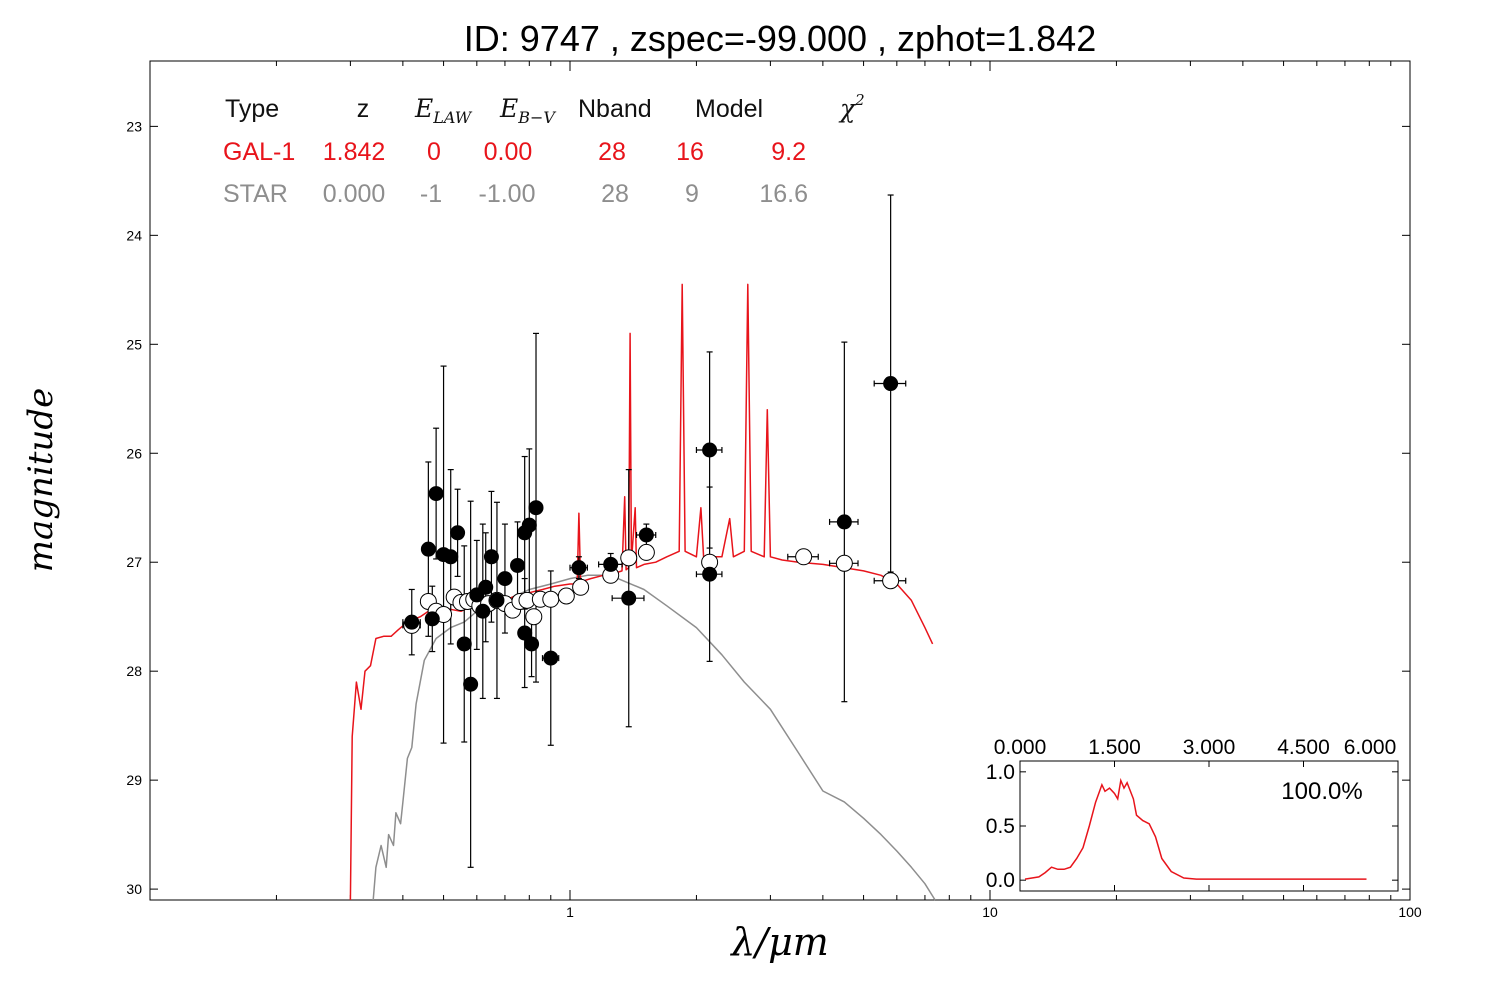  What do you see at coordinates (615, 194) in the screenshot?
I see `star-nband: 28` at bounding box center [615, 194].